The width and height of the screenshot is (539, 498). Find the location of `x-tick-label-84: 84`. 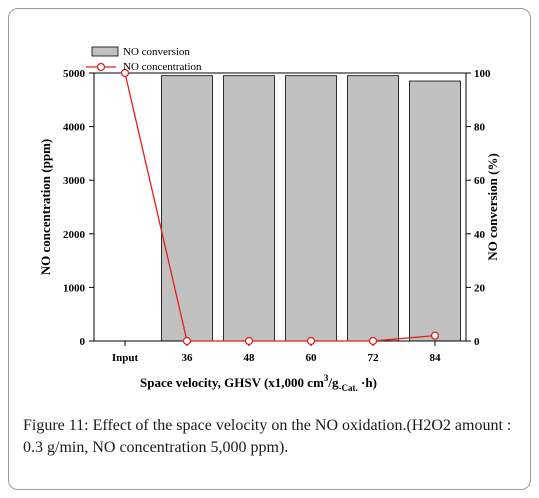

x-tick-label-84: 84 is located at coordinates (436, 358).